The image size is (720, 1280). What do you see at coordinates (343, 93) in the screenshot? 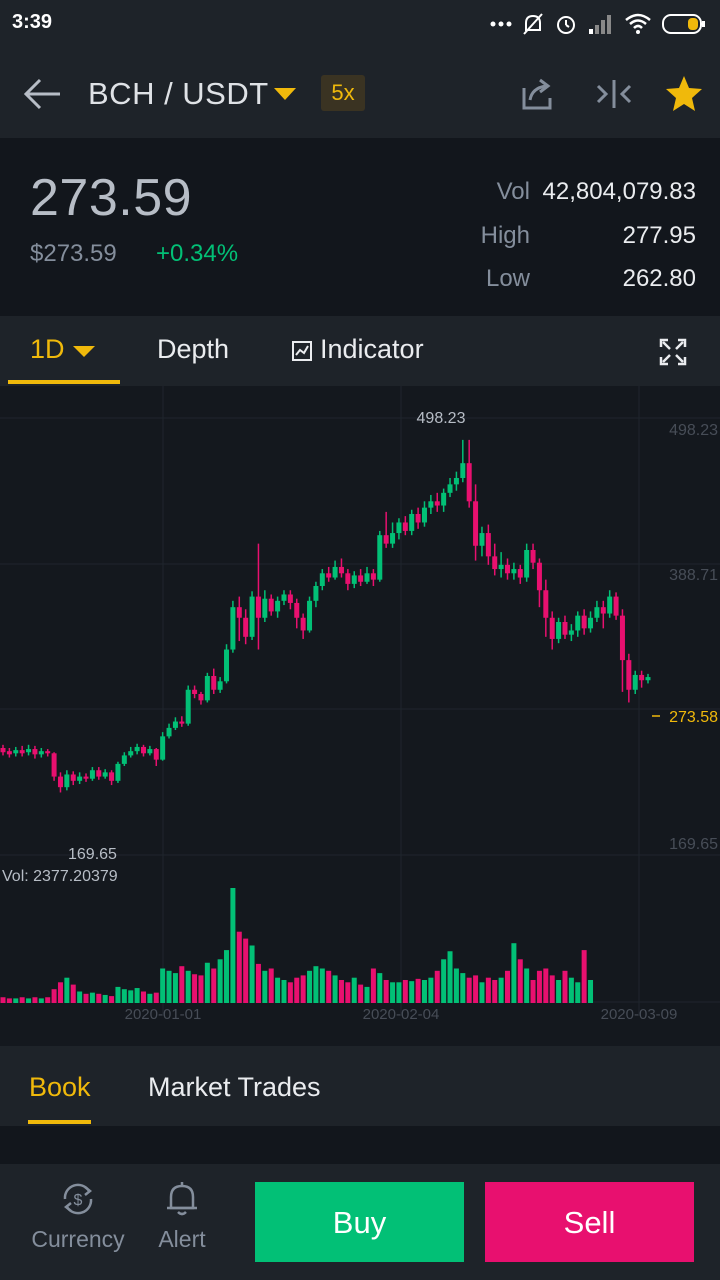
I see `leverage-badge: 5x` at bounding box center [343, 93].